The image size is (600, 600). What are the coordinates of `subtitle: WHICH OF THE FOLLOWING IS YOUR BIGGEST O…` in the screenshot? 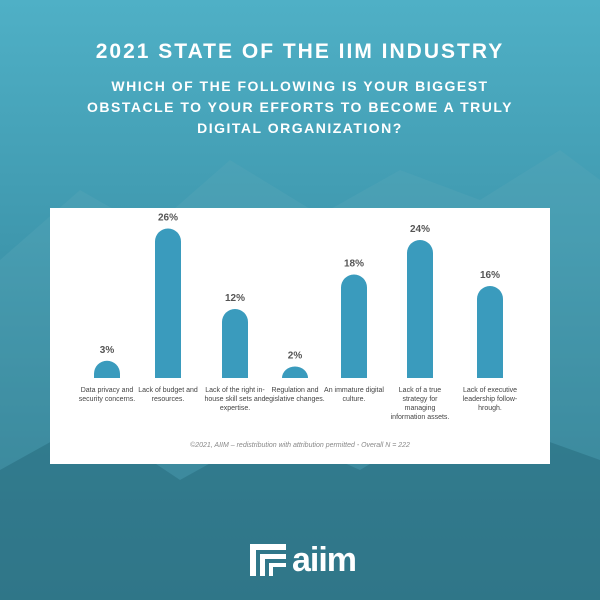 It's located at (300, 107).